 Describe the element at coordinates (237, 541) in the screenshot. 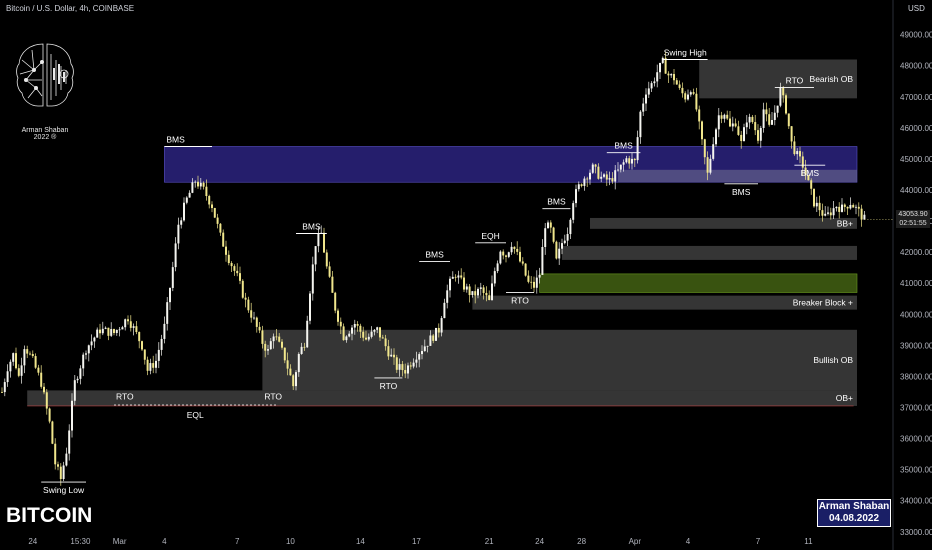

I see `x-tick-label: 7` at that location.